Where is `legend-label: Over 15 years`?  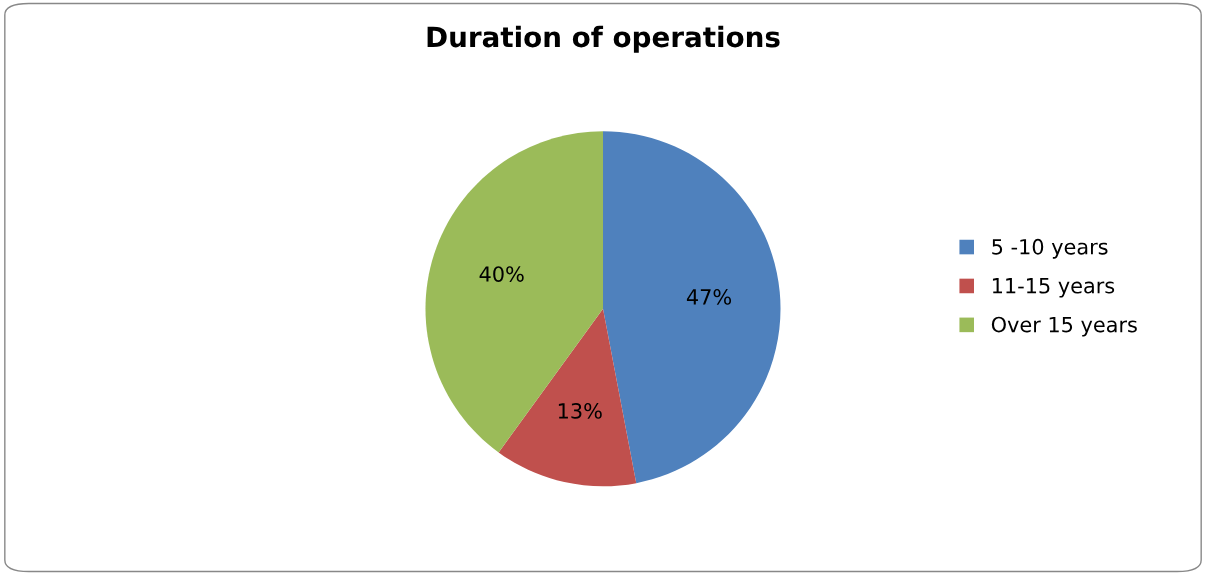 legend-label: Over 15 years is located at coordinates (1064, 326).